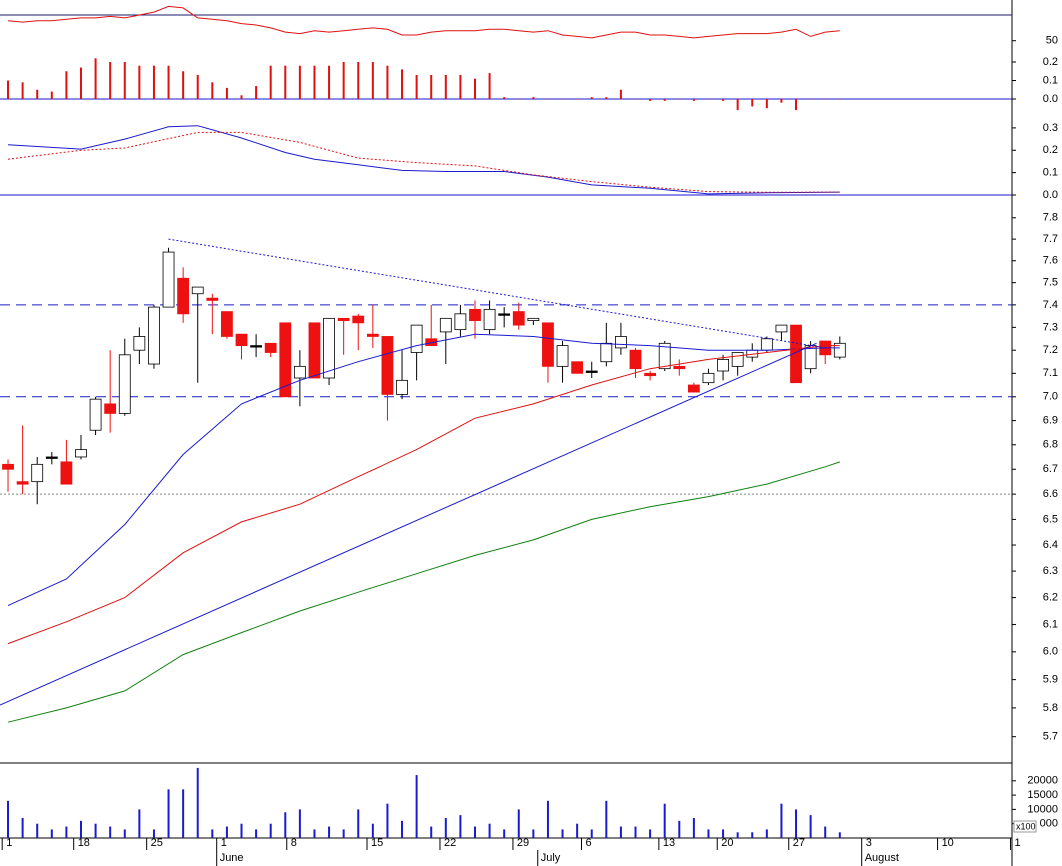  What do you see at coordinates (224, 843) in the screenshot?
I see `x-tick-label: 1` at bounding box center [224, 843].